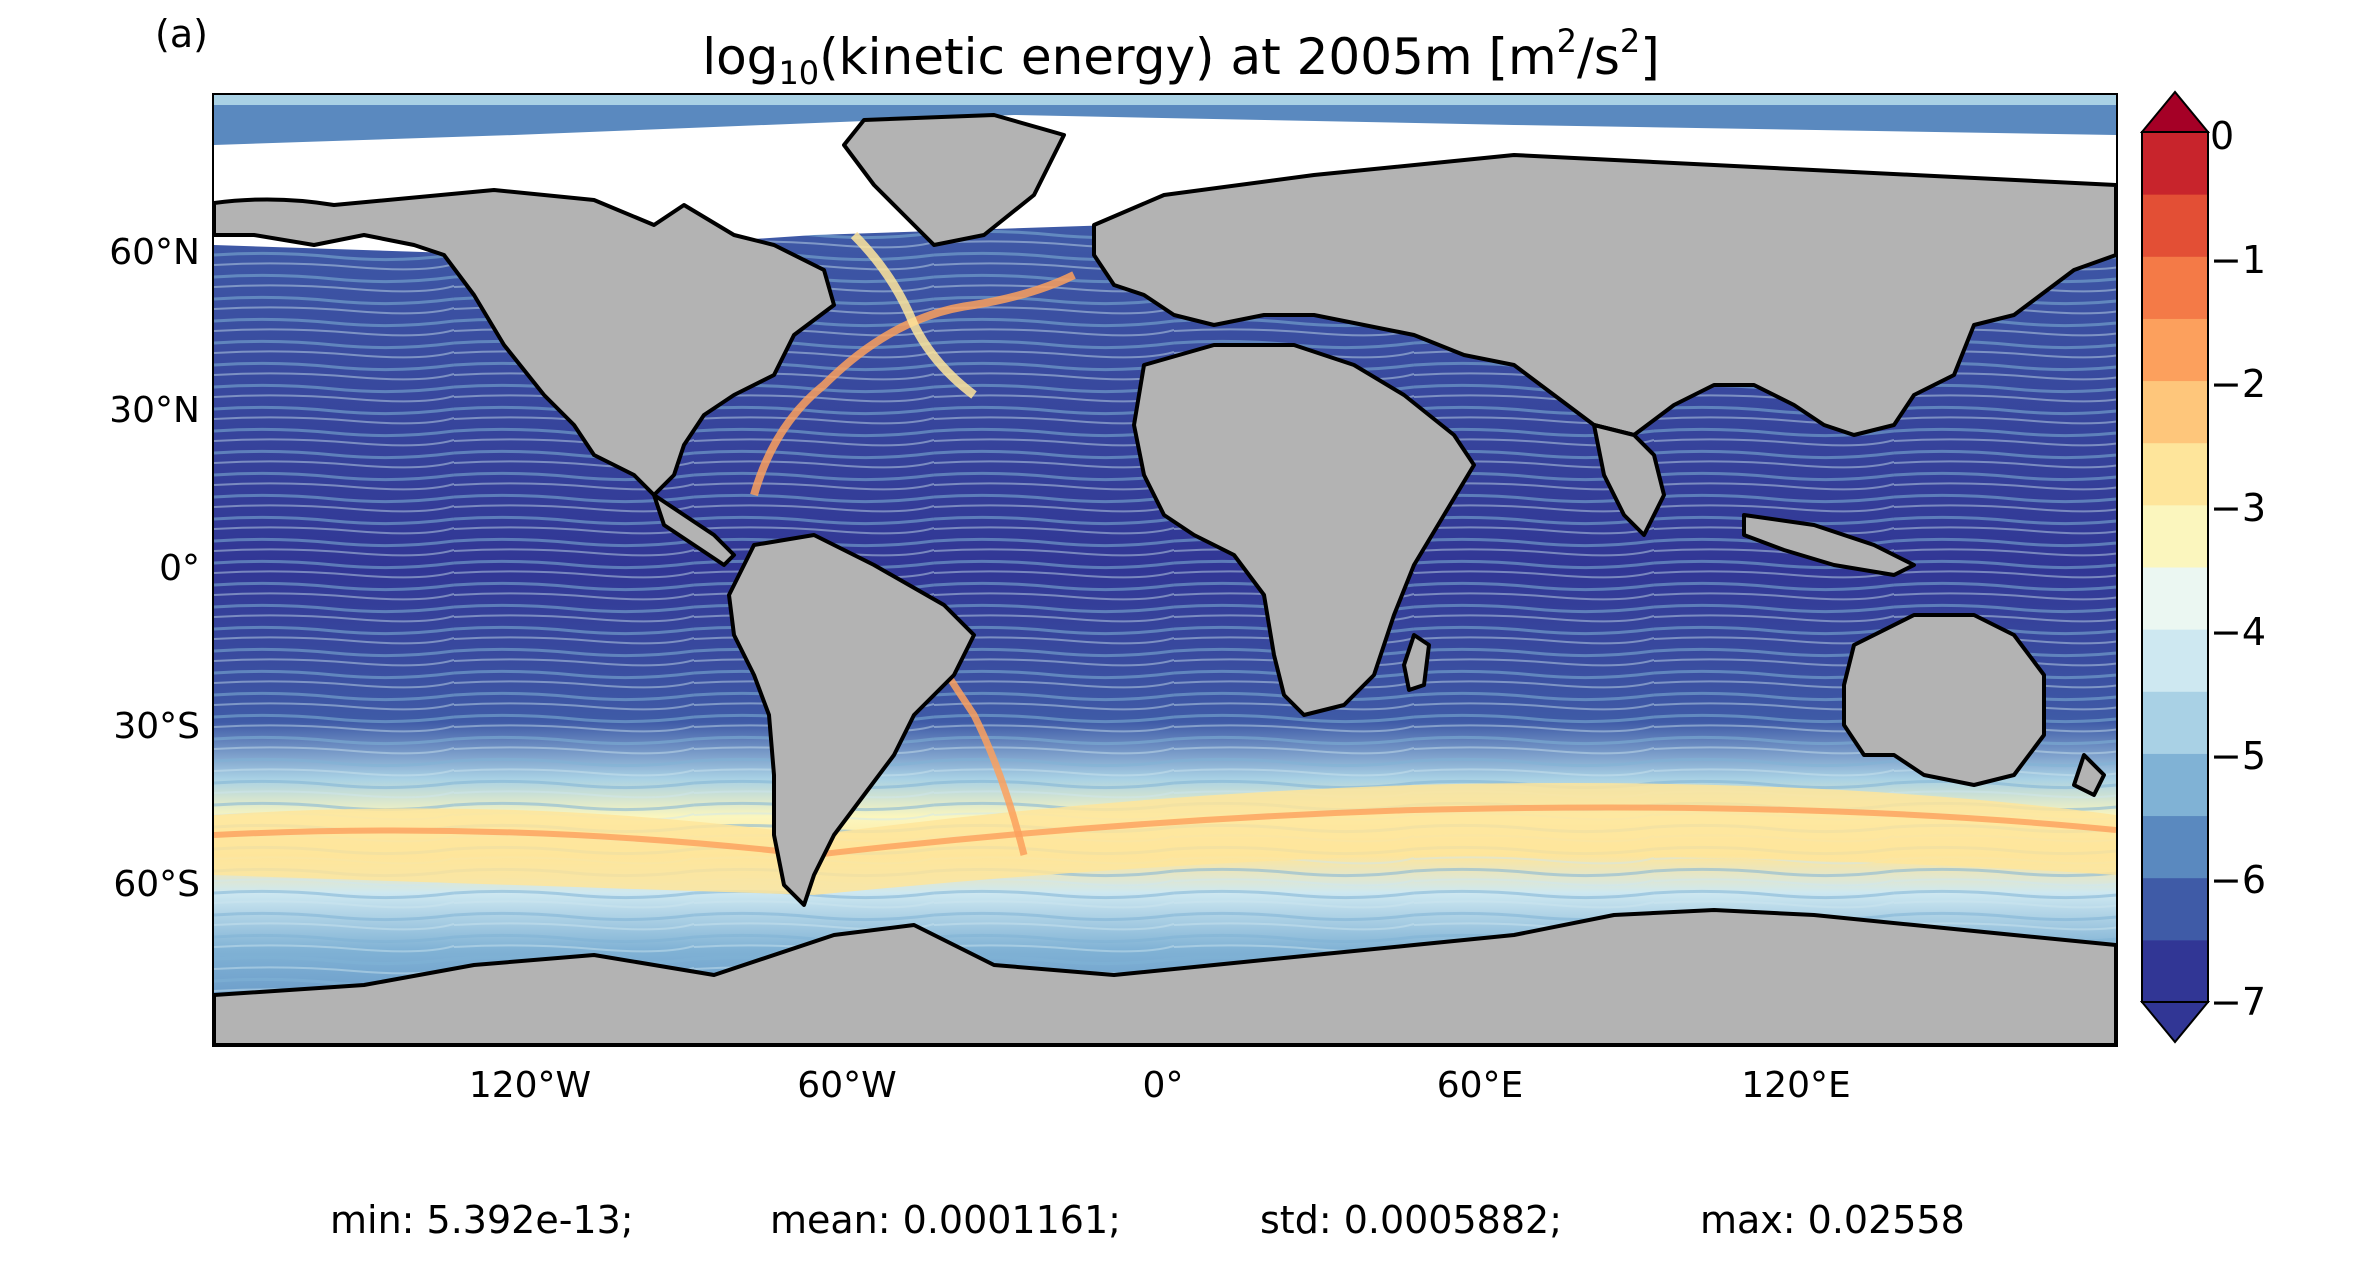  What do you see at coordinates (694, 530) in the screenshot?
I see `land-central-america` at bounding box center [694, 530].